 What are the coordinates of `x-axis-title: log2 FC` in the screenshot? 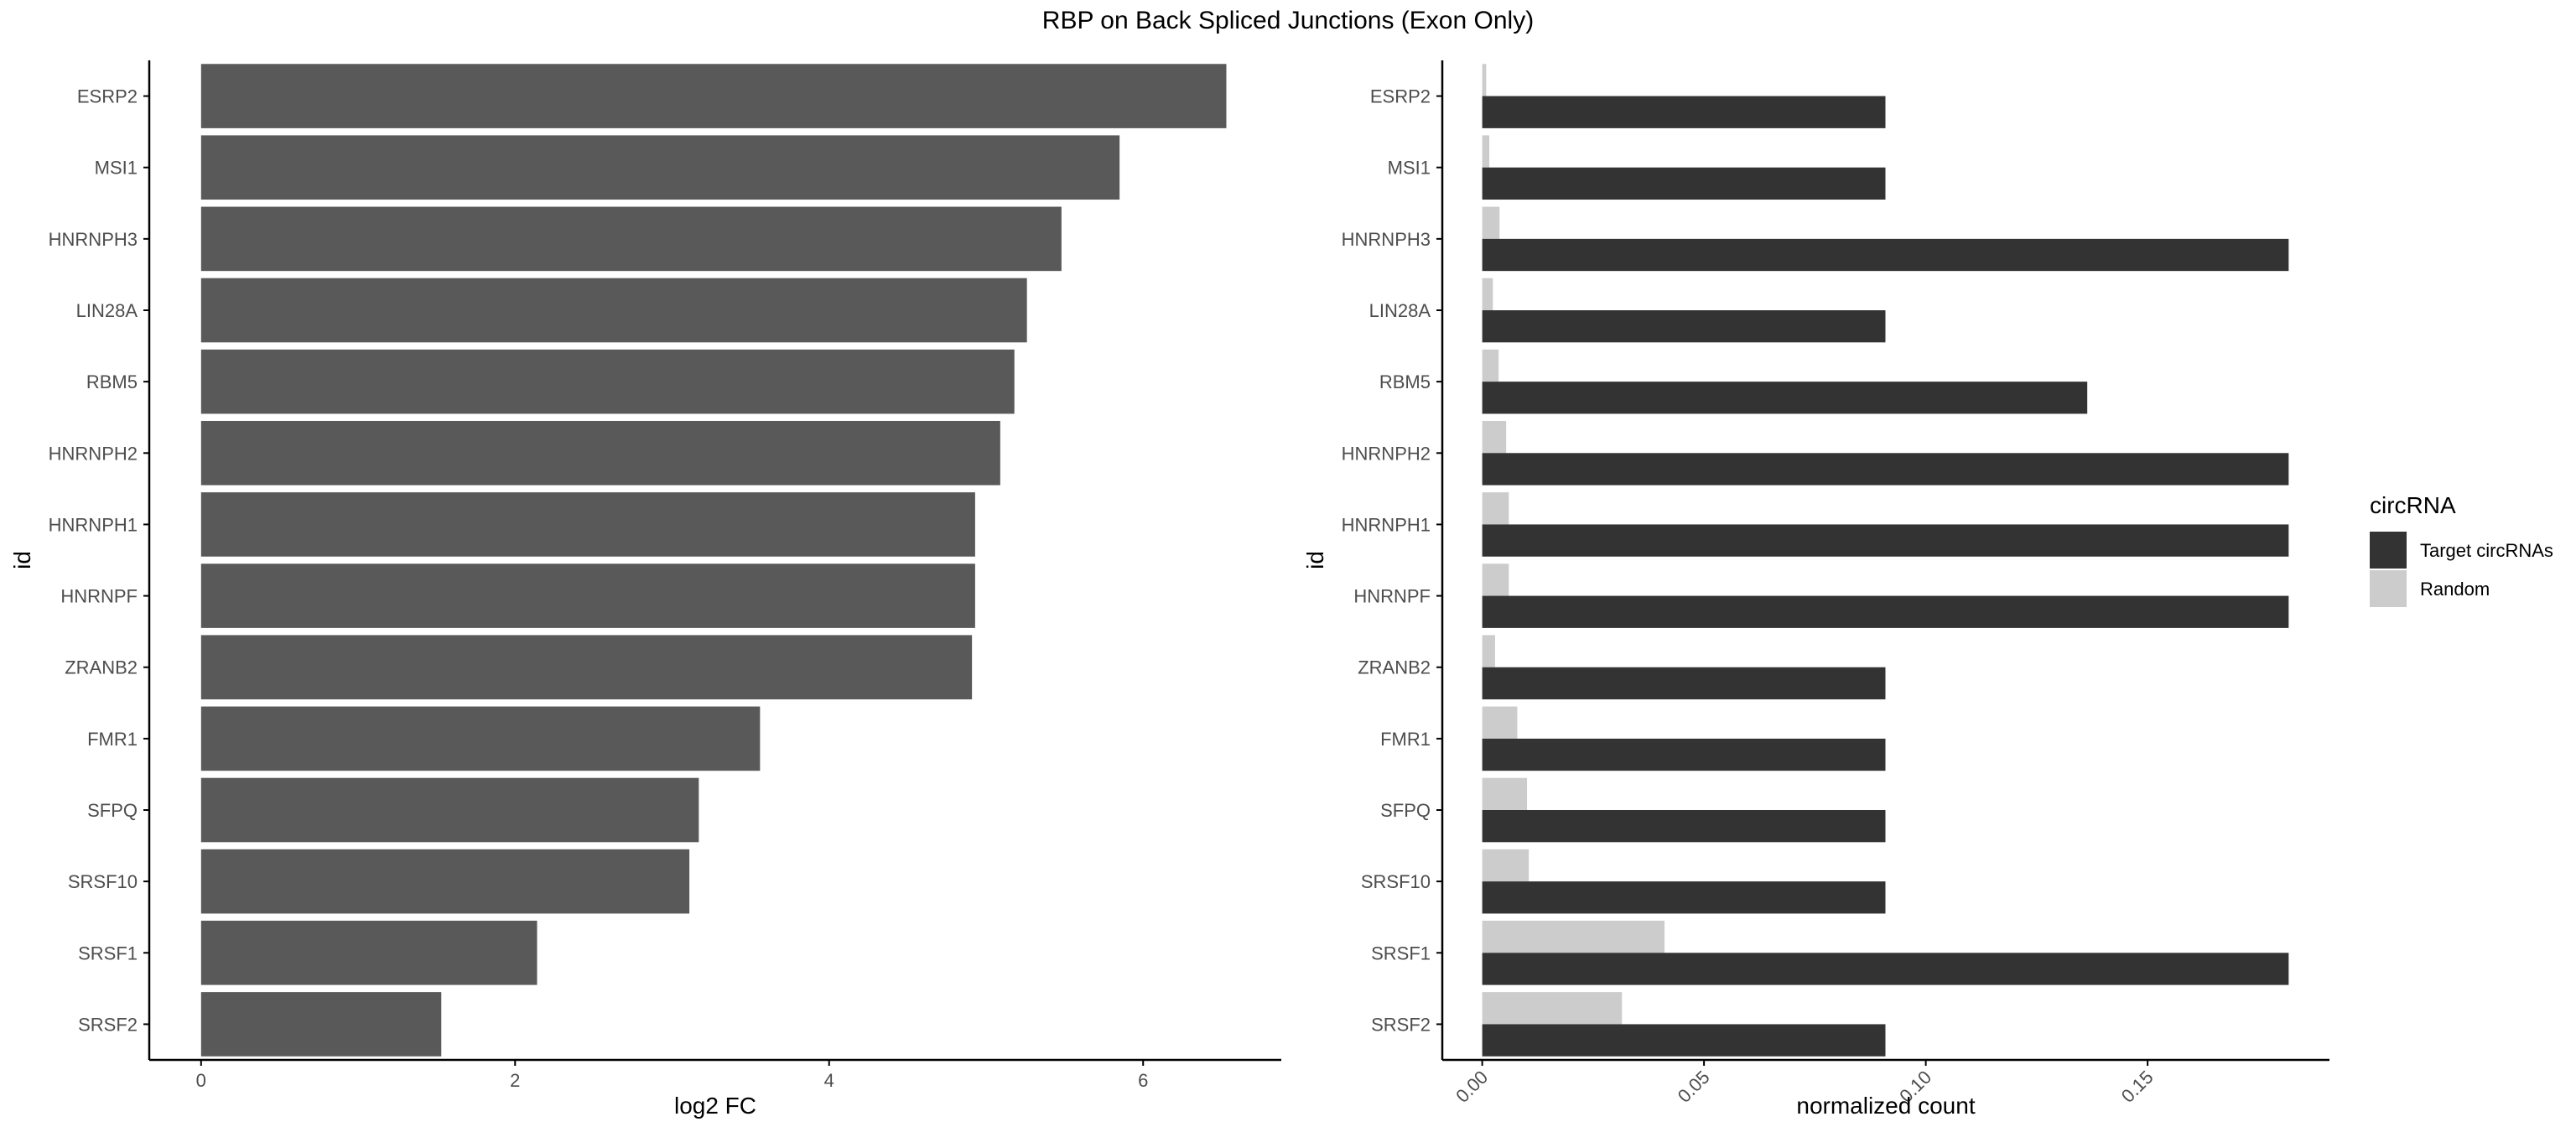 It's located at (715, 1106).